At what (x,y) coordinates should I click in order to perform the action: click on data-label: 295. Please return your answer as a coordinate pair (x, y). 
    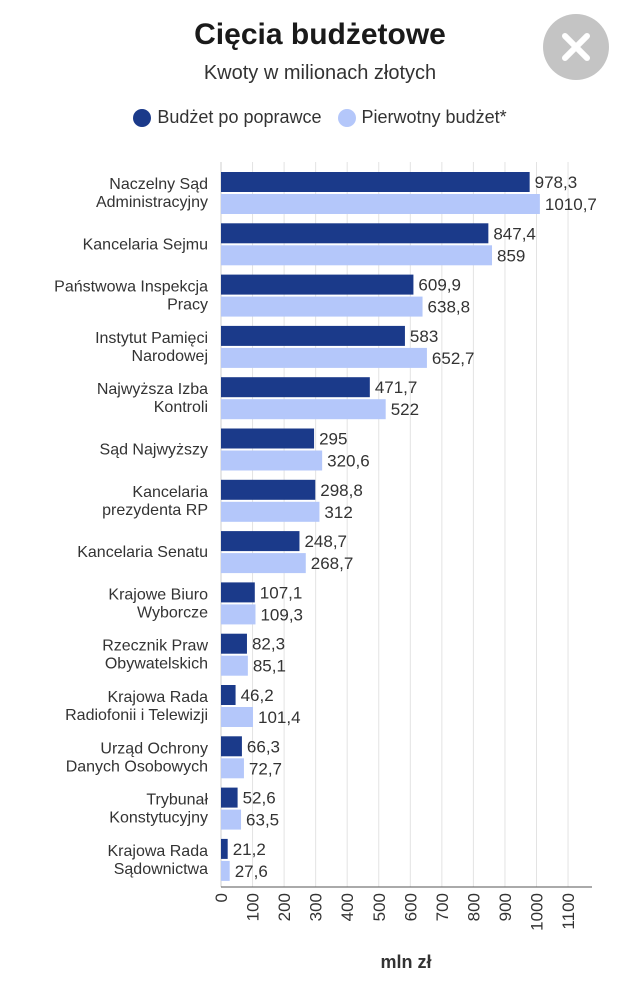
    Looking at the image, I should click on (333, 439).